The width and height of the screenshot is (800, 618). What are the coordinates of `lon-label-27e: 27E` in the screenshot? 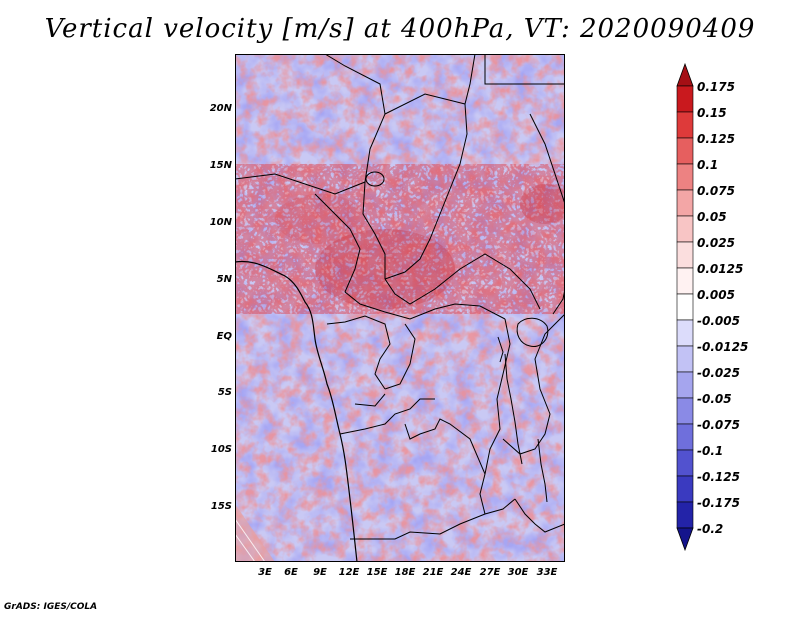 It's located at (490, 572).